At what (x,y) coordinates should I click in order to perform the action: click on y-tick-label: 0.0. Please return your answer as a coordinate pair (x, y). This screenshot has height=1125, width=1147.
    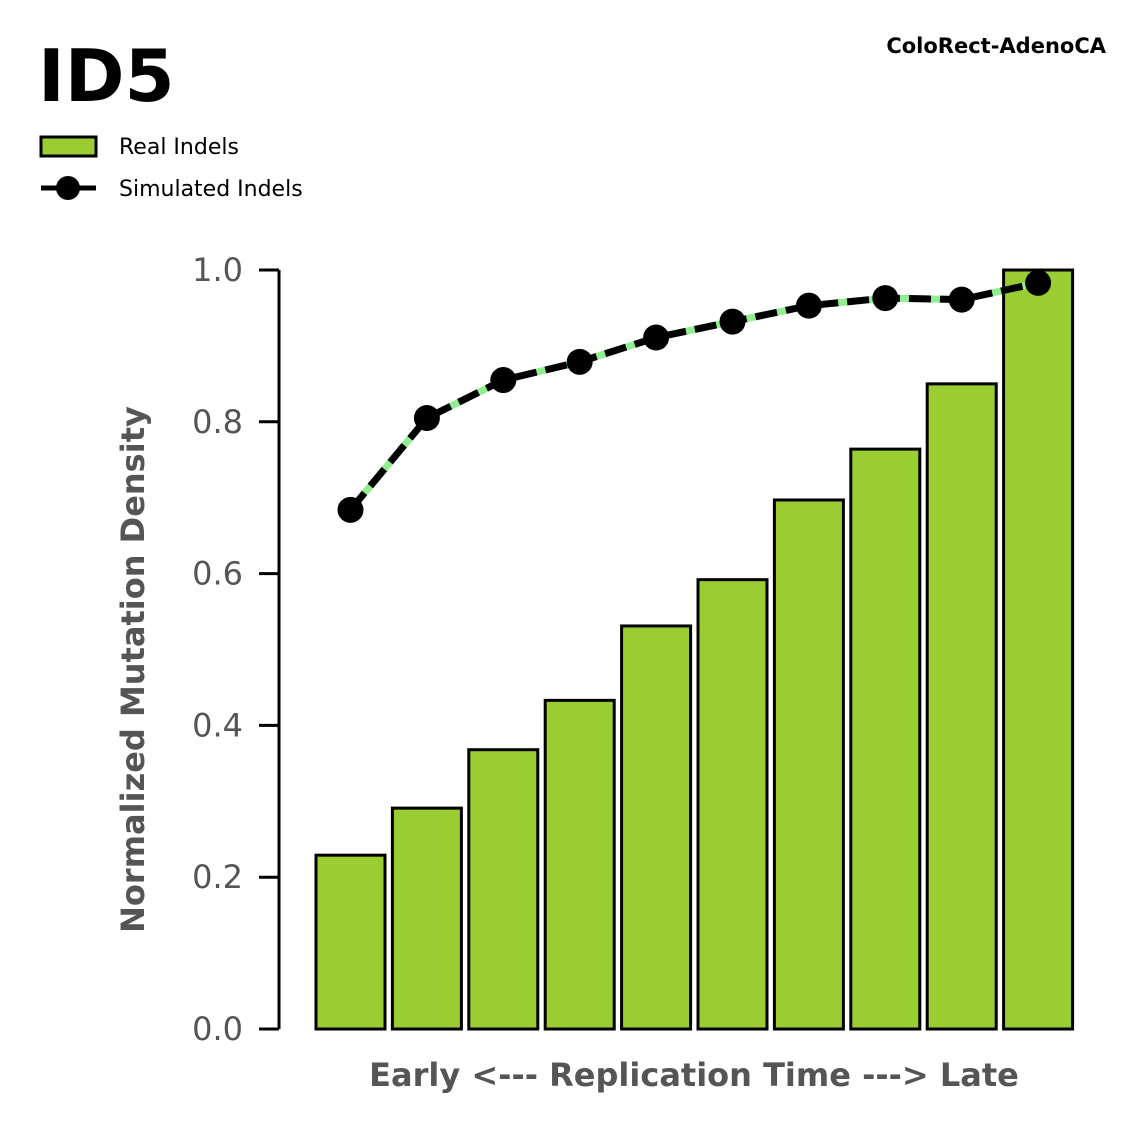
    Looking at the image, I should click on (217, 1029).